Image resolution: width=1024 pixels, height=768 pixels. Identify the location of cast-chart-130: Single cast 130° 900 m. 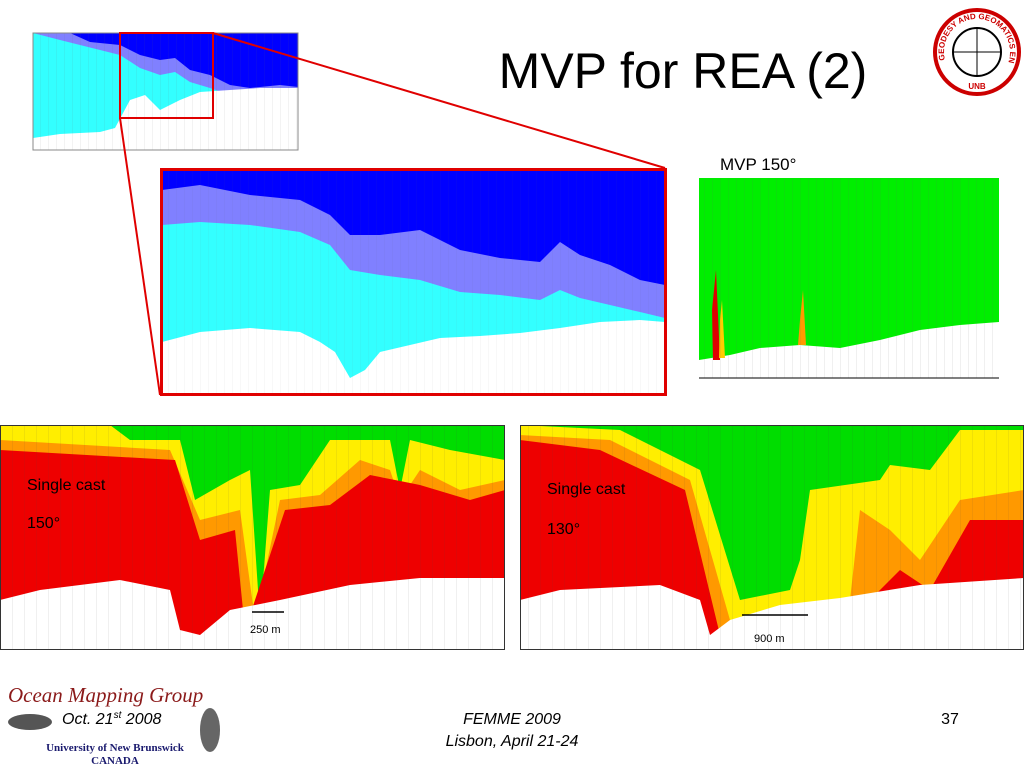
(772, 537).